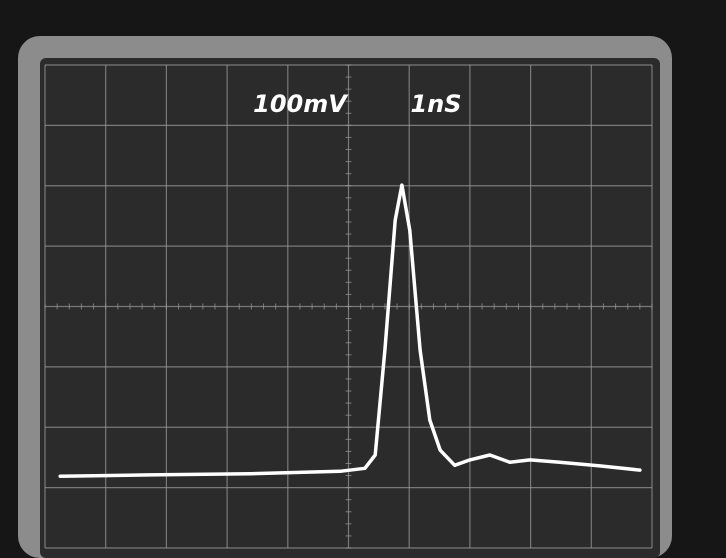 The width and height of the screenshot is (726, 558). I want to click on volts-per-div: 100mV, so click(301, 104).